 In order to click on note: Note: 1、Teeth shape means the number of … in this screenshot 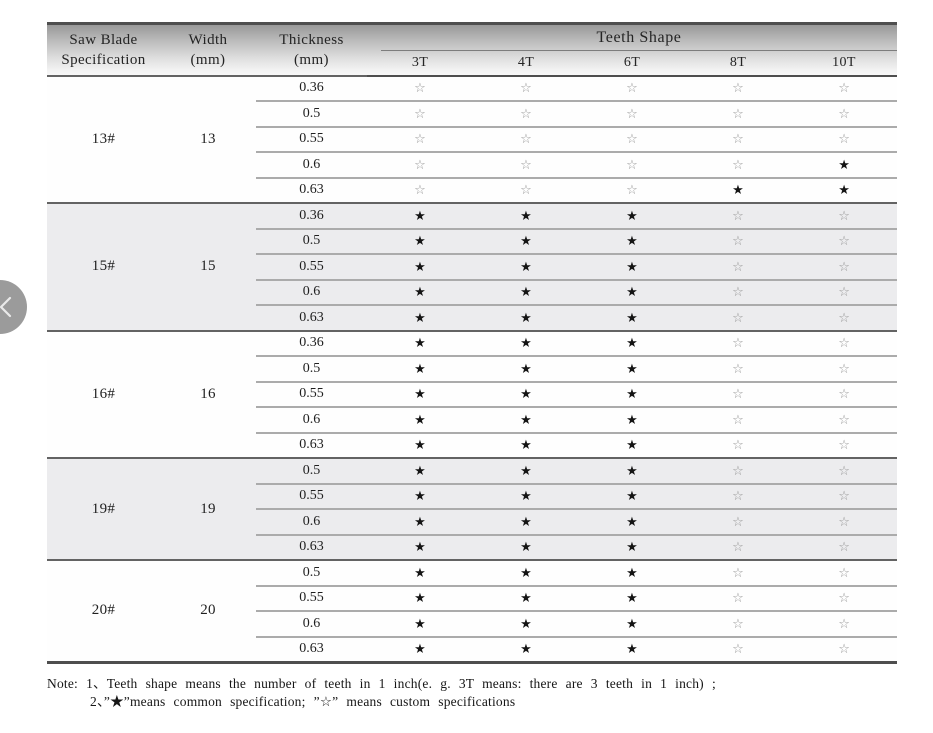, I will do `click(472, 693)`.